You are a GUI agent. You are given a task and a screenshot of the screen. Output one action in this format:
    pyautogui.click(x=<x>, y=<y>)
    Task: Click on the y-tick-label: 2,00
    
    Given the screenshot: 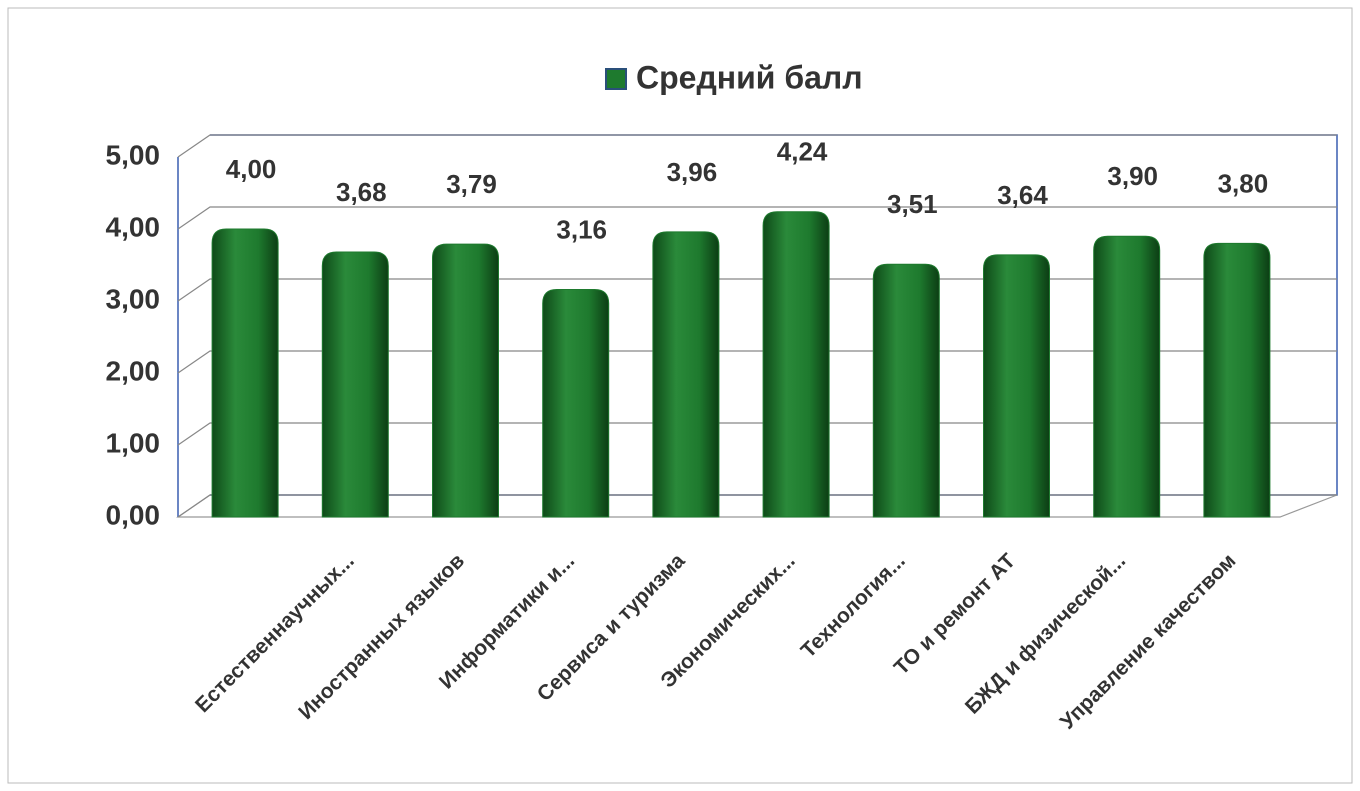 What is the action you would take?
    pyautogui.click(x=133, y=370)
    